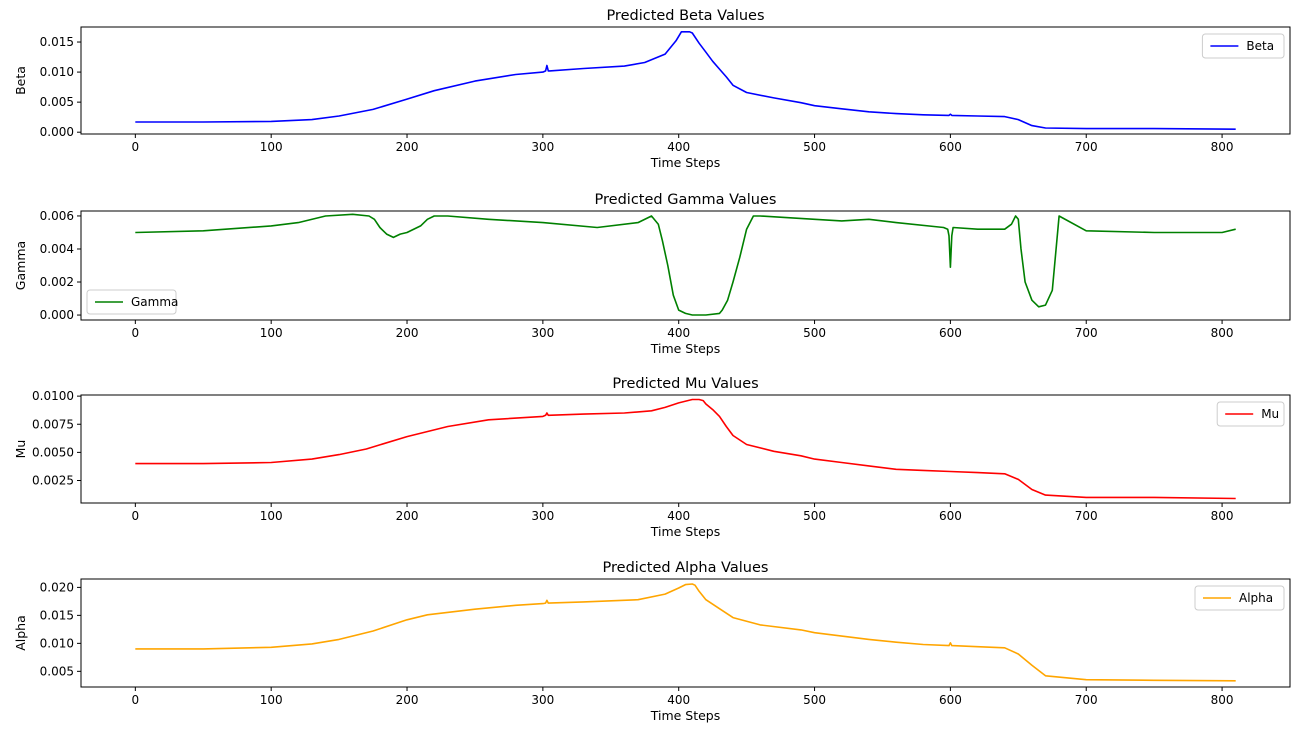 Image resolution: width=1301 pixels, height=736 pixels. I want to click on series-line-mu, so click(685, 449).